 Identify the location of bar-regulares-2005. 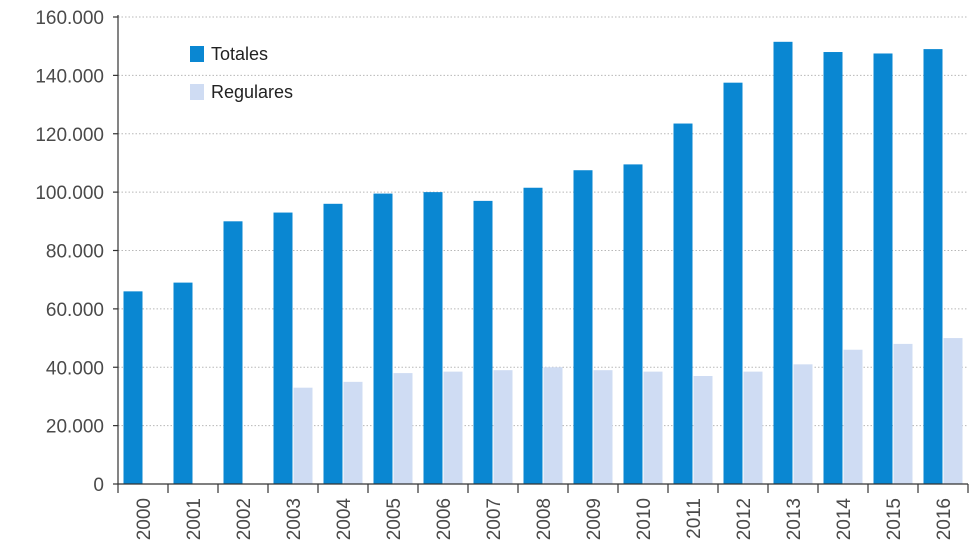
(403, 428).